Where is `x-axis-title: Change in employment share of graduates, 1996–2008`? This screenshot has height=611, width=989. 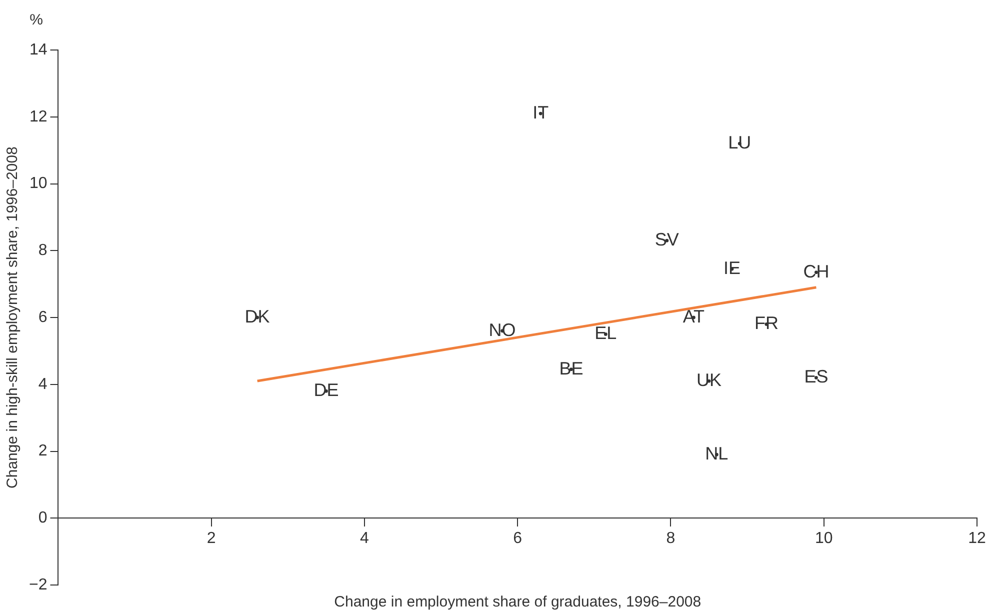 x-axis-title: Change in employment share of graduates, 1996–2008 is located at coordinates (518, 602).